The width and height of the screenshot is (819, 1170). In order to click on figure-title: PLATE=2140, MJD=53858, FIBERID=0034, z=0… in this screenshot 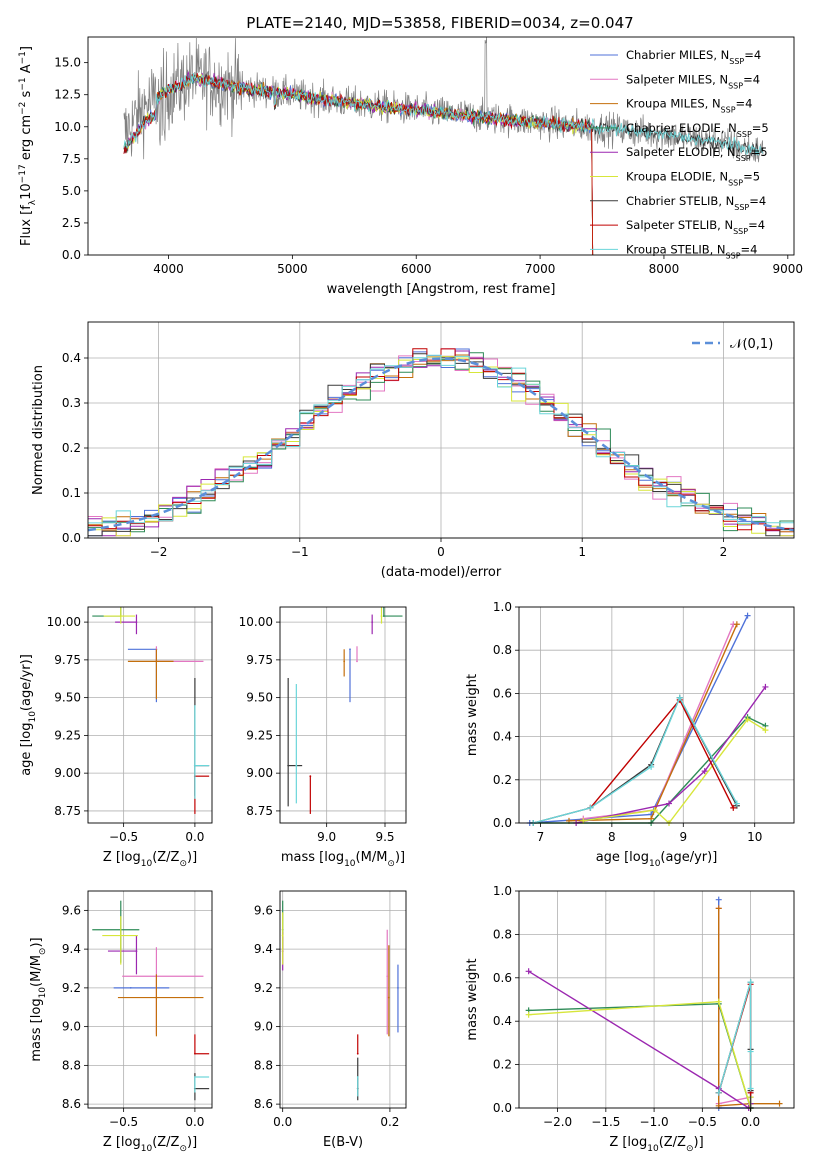, I will do `click(439, 23)`.